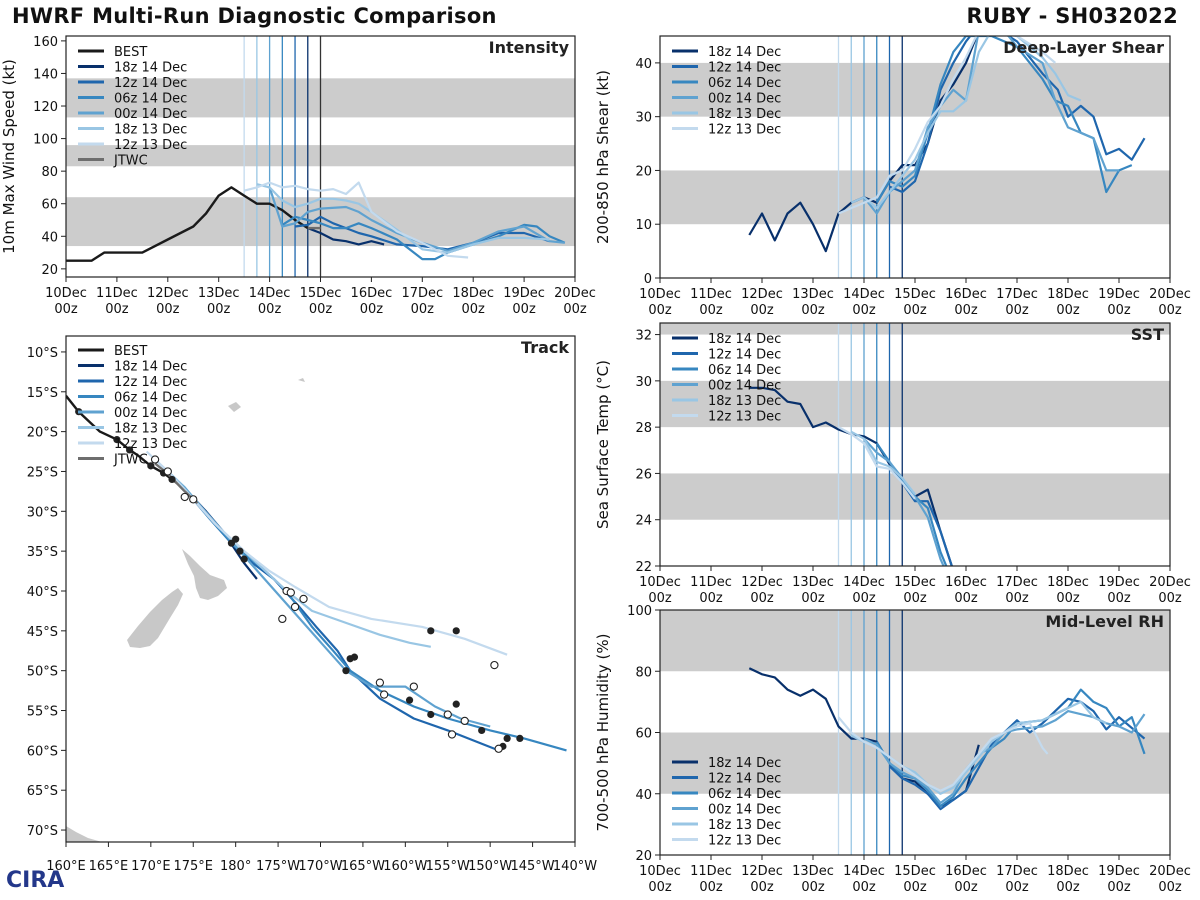  What do you see at coordinates (1119, 871) in the screenshot?
I see `x-tick-label: 19Dec` at bounding box center [1119, 871].